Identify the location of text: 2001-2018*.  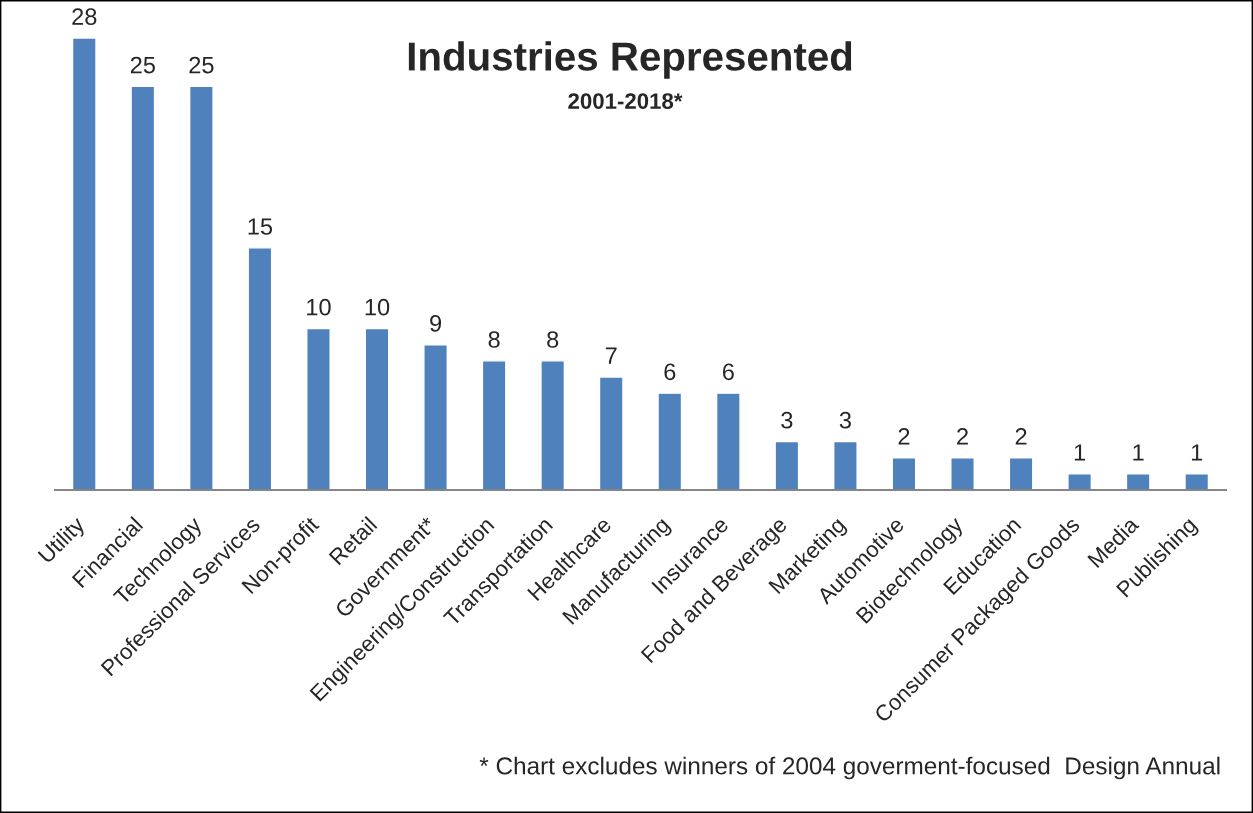
(625, 101).